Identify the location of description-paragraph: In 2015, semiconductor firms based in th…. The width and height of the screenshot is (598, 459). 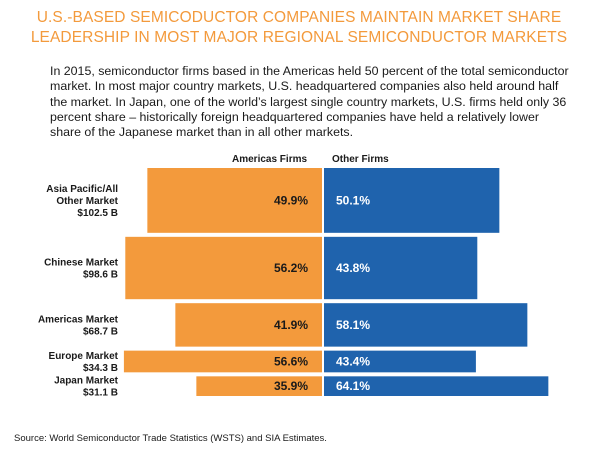
(309, 102).